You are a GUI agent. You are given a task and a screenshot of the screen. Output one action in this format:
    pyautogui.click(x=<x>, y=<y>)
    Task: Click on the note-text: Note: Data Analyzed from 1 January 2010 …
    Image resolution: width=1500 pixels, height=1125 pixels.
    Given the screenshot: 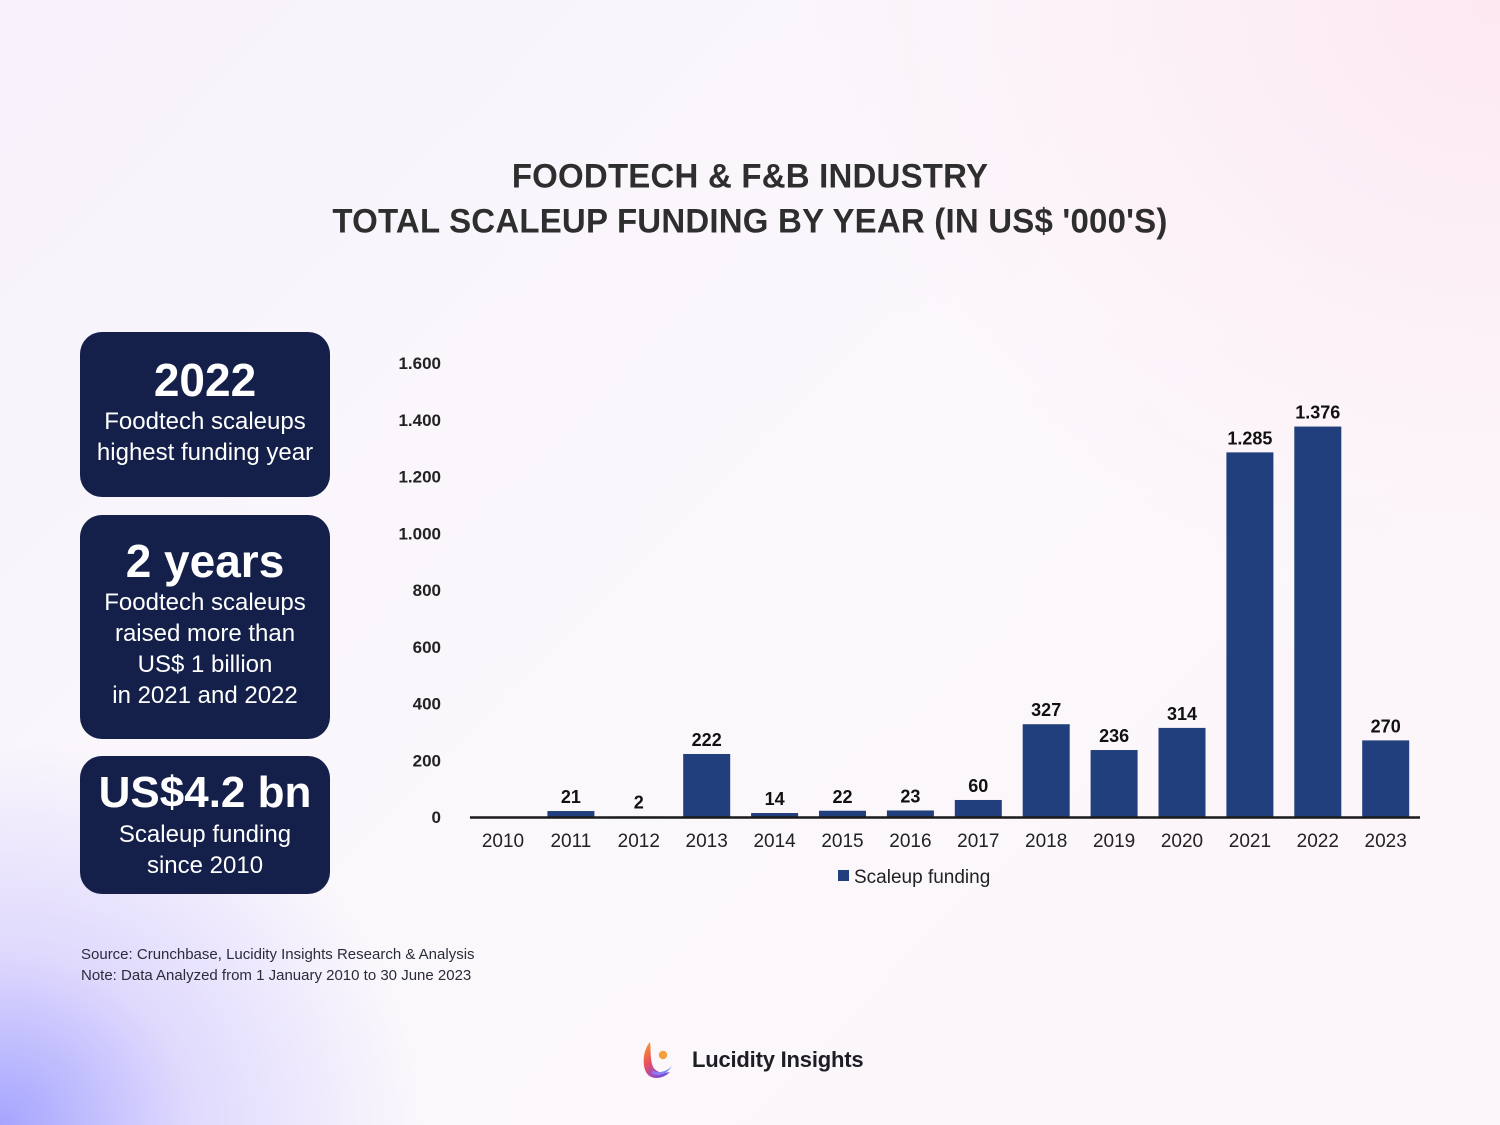 What is the action you would take?
    pyautogui.click(x=276, y=975)
    